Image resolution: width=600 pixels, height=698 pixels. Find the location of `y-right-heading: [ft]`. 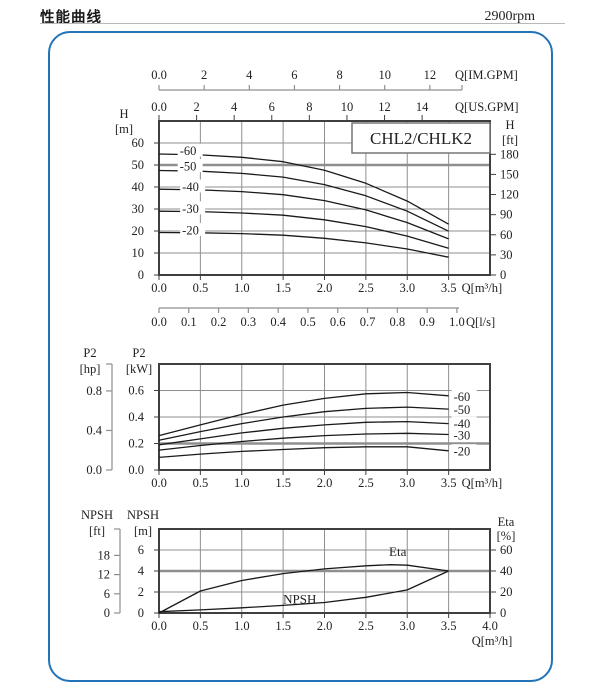

y-right-heading: [ft] is located at coordinates (510, 140).